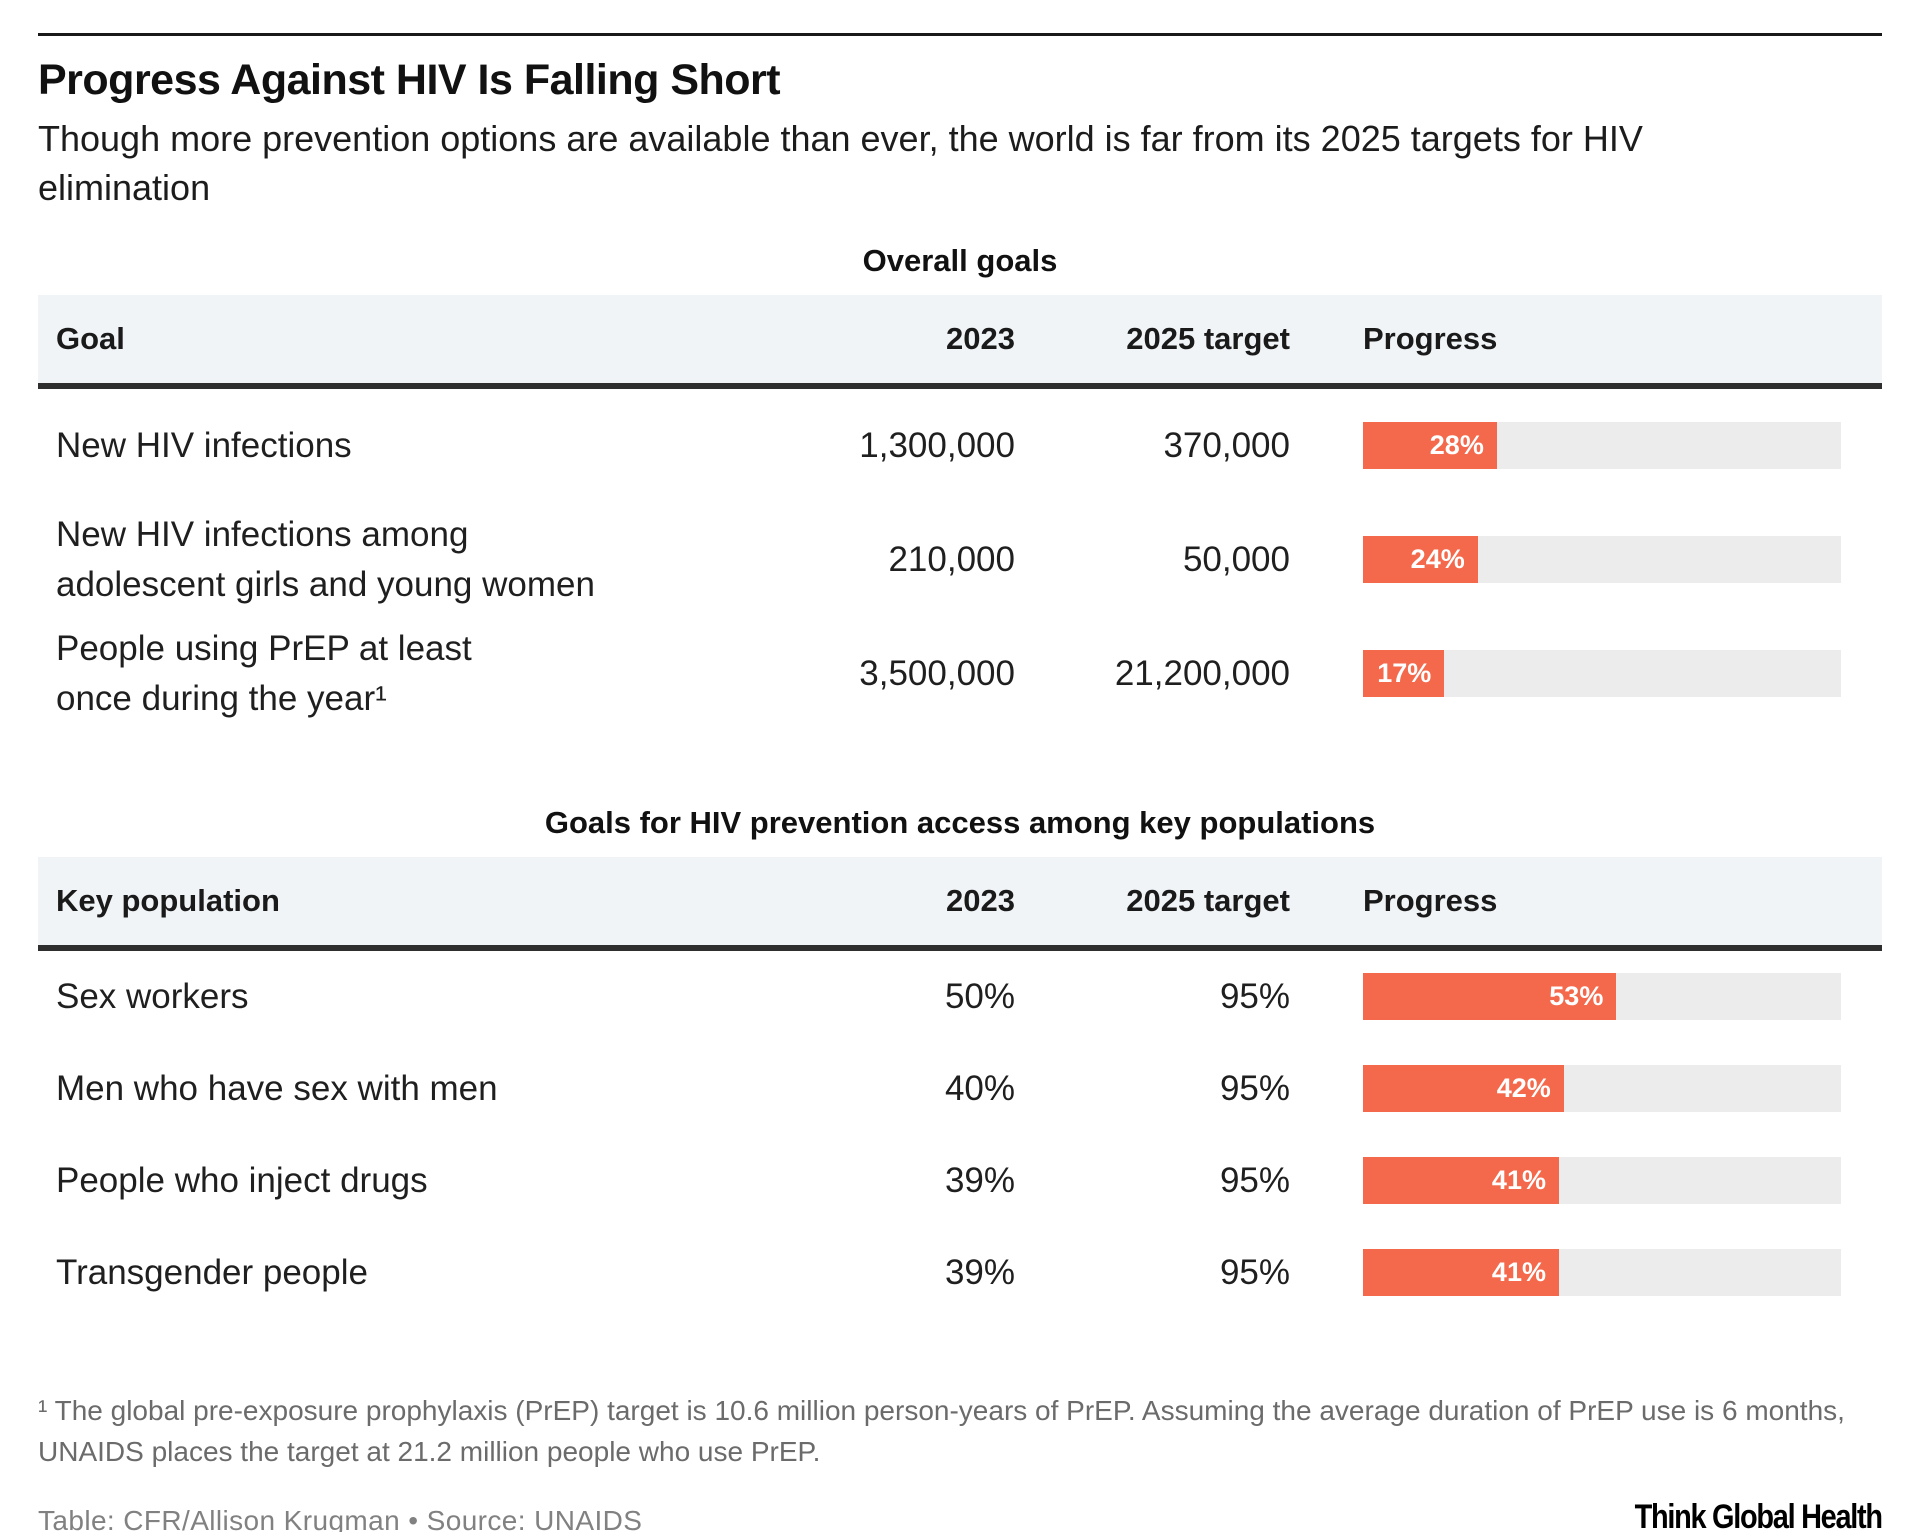 The image size is (1920, 1532). What do you see at coordinates (168, 900) in the screenshot?
I see `column-header-key-population: Key population` at bounding box center [168, 900].